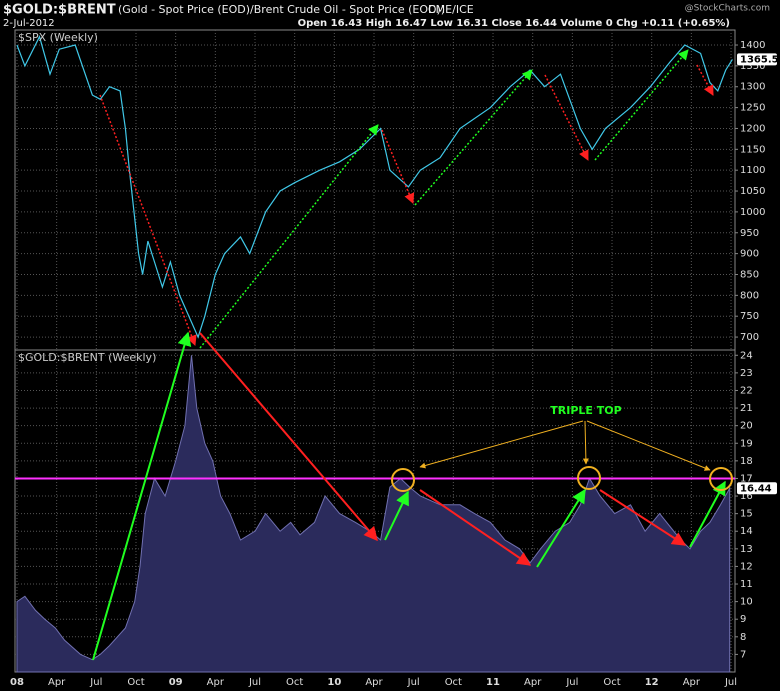 The height and width of the screenshot is (691, 780). What do you see at coordinates (746, 443) in the screenshot?
I see `y-tick-label: 19` at bounding box center [746, 443].